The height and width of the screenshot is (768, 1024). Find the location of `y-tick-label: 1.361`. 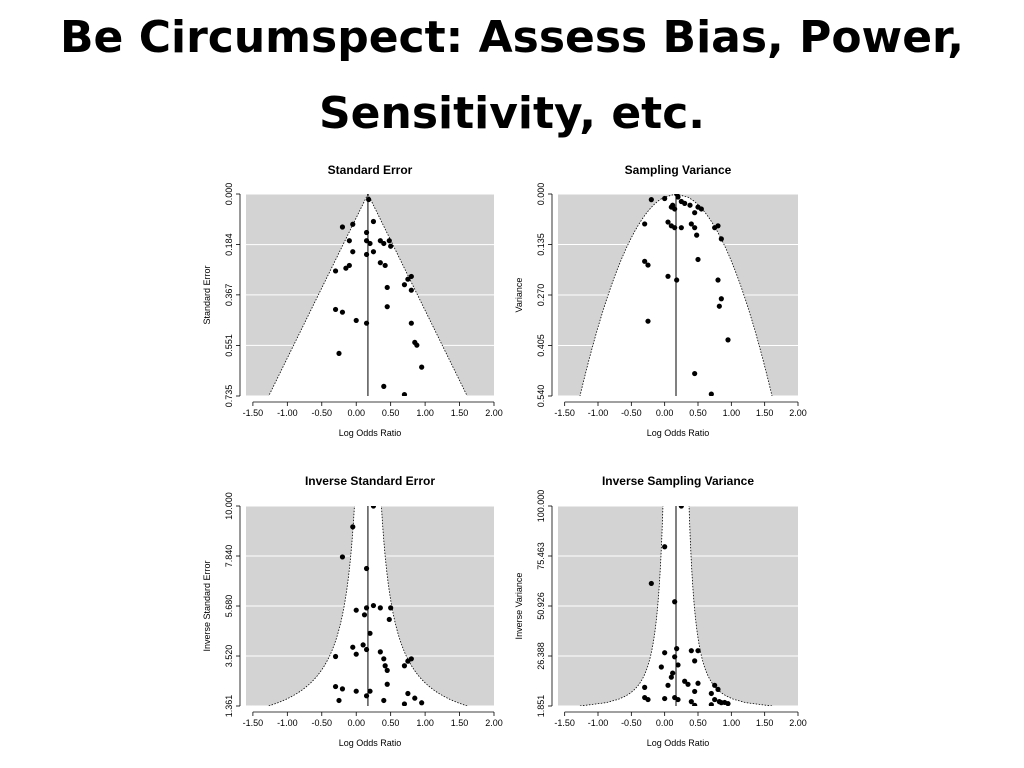

y-tick-label: 1.361 is located at coordinates (229, 706).